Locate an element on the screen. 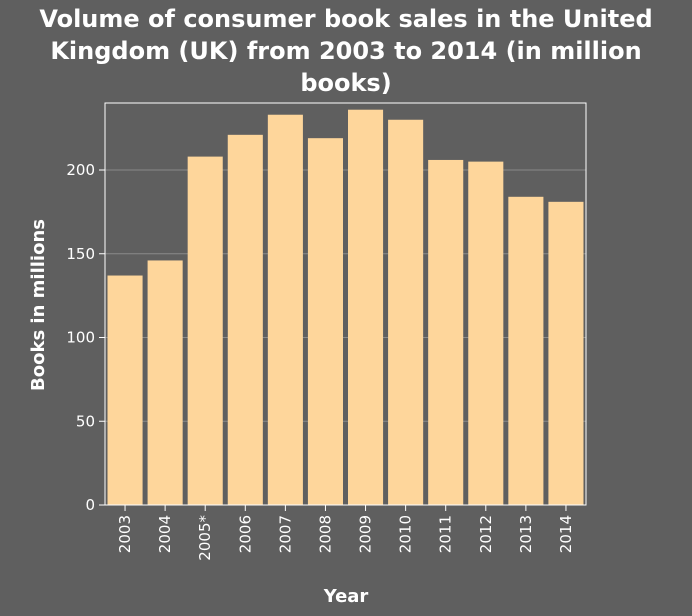  x-tick-label: 2013 is located at coordinates (526, 534).